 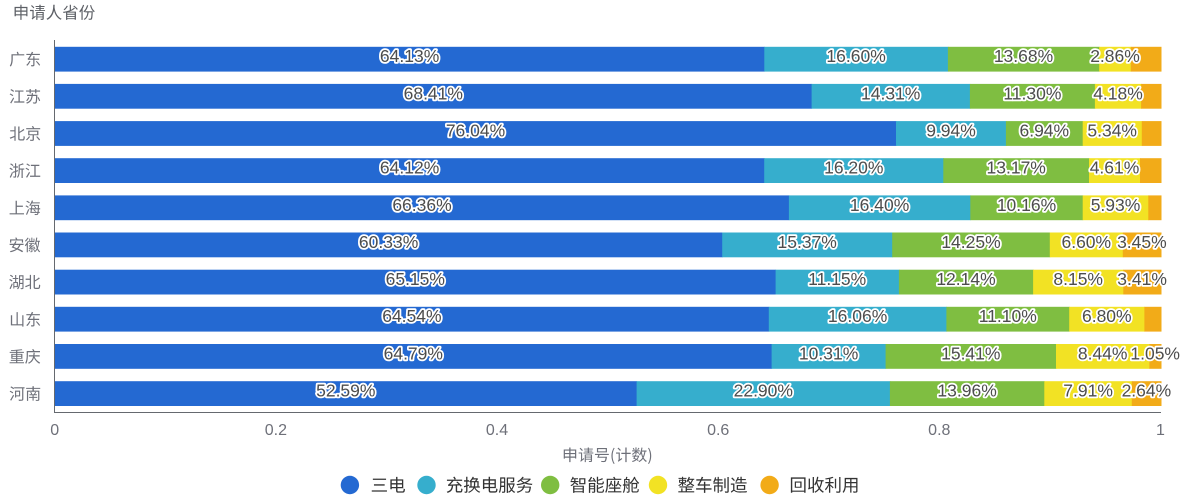 I want to click on svg-text: 1, so click(x=1160, y=430).